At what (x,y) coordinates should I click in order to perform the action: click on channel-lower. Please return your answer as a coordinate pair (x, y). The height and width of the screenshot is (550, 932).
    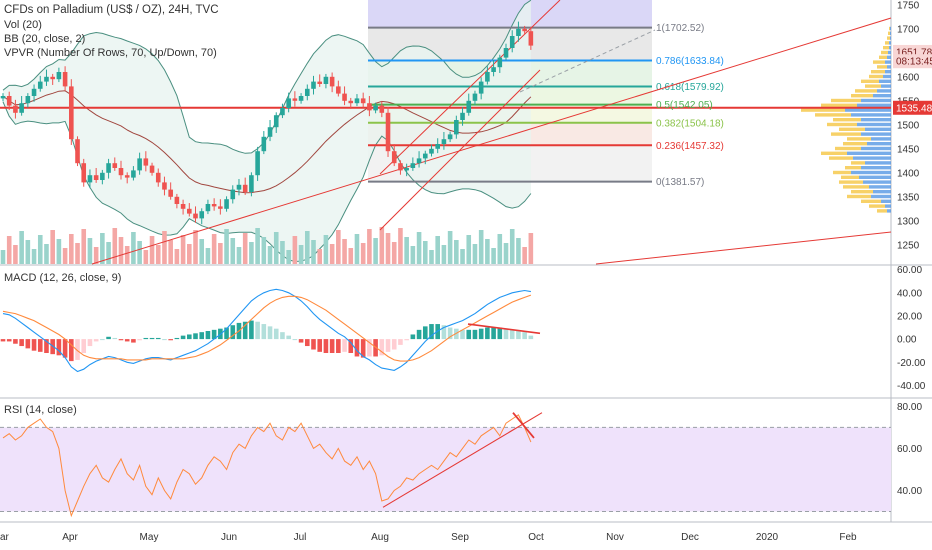
    Looking at the image, I should click on (460, 150).